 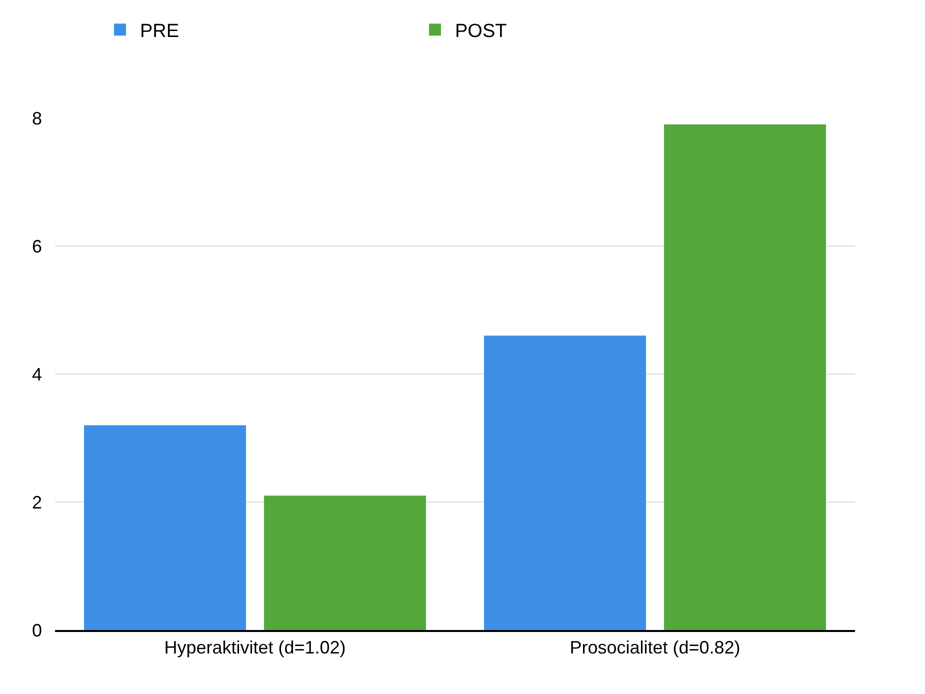 What do you see at coordinates (160, 31) in the screenshot?
I see `legend-label: PRE` at bounding box center [160, 31].